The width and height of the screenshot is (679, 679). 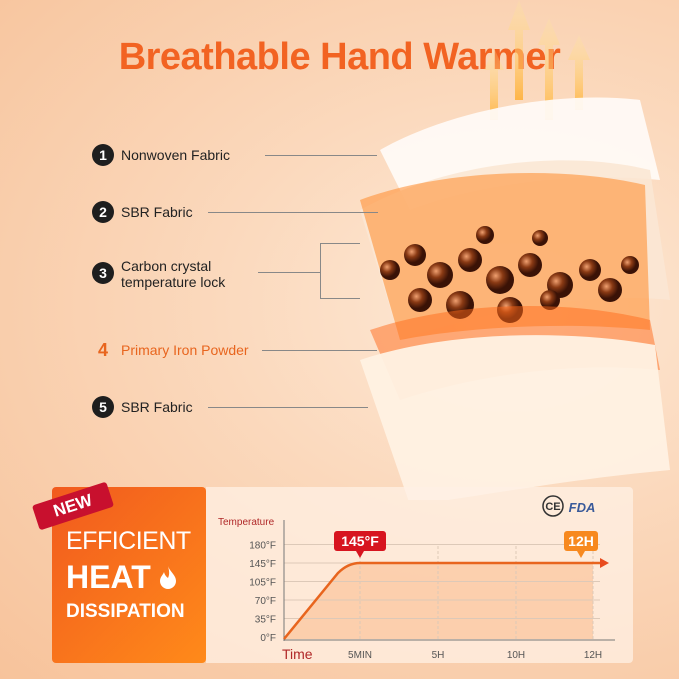 What do you see at coordinates (265, 620) in the screenshot?
I see `y-tick-label: 35°F` at bounding box center [265, 620].